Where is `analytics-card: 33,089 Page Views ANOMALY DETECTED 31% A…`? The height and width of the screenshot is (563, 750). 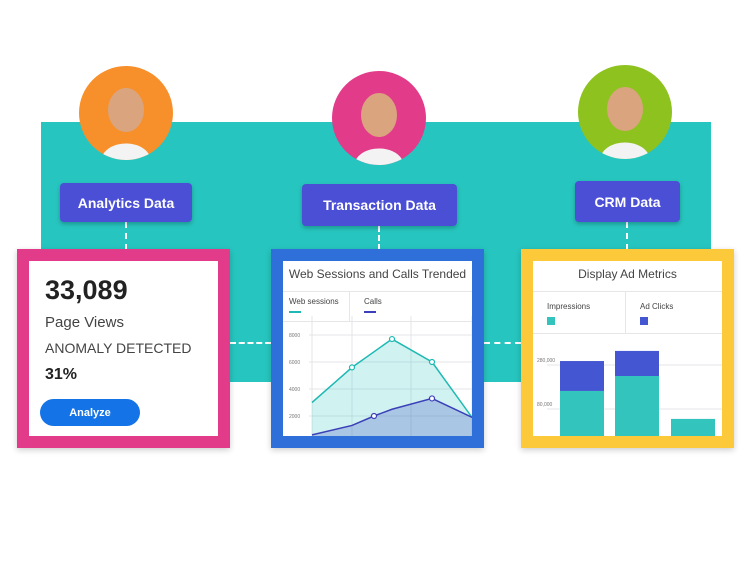
analytics-card: 33,089 Page Views ANOMALY DETECTED 31% A… is located at coordinates (123, 348).